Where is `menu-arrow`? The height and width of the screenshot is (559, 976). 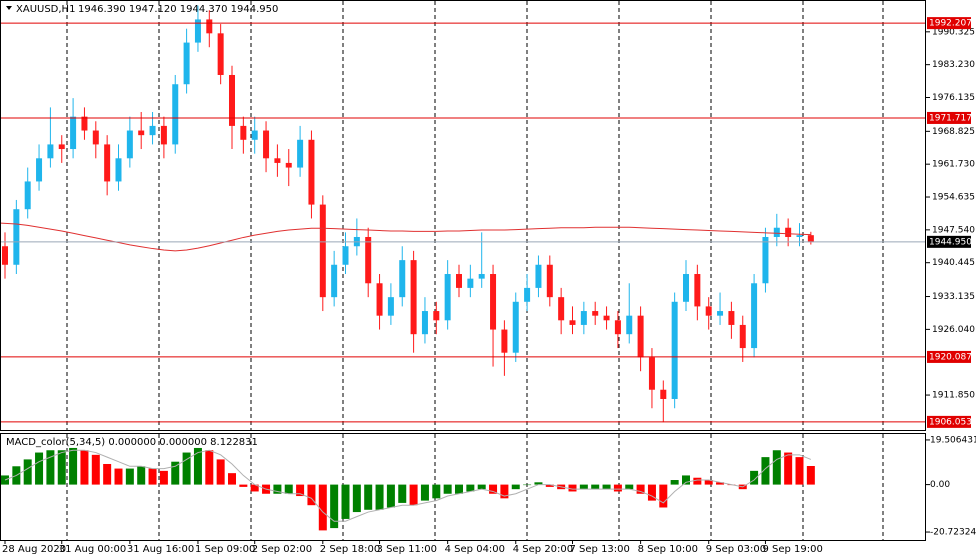
menu-arrow is located at coordinates (9, 8).